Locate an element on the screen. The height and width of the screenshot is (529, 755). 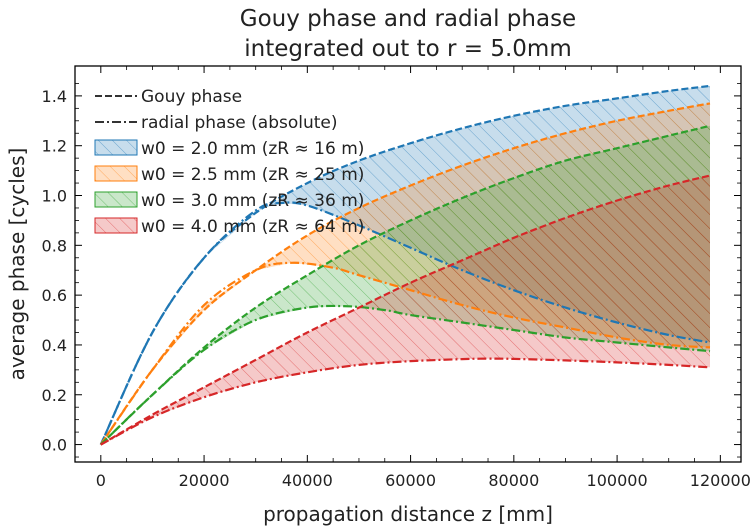
x-axis-label: propagation distance z [mm] is located at coordinates (408, 514).